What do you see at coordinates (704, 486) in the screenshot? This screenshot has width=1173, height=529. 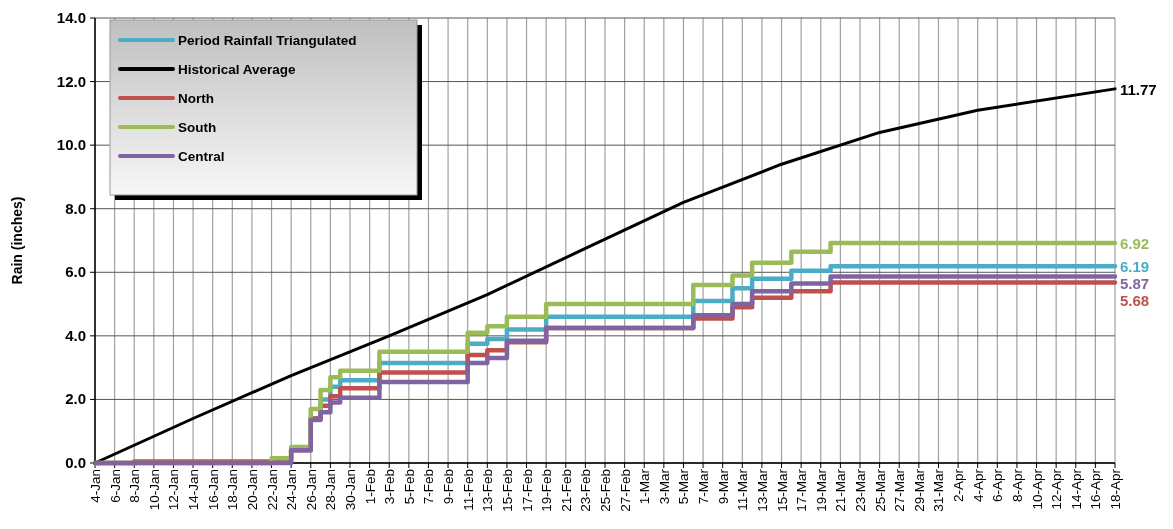 I see `x-tick-label: 7-Mar` at bounding box center [704, 486].